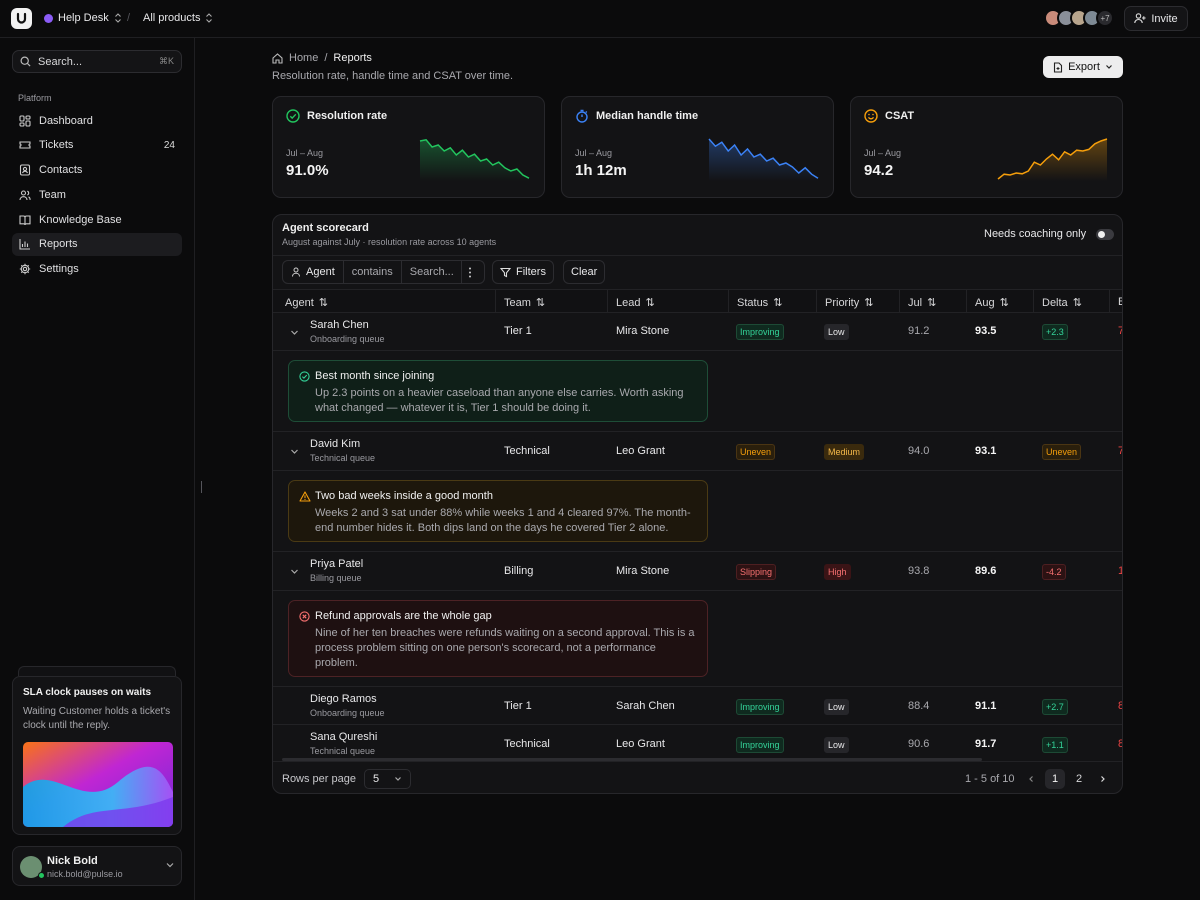 Image resolution: width=1200 pixels, height=900 pixels. What do you see at coordinates (1079, 779) in the screenshot?
I see `page-button-2: 2` at bounding box center [1079, 779].